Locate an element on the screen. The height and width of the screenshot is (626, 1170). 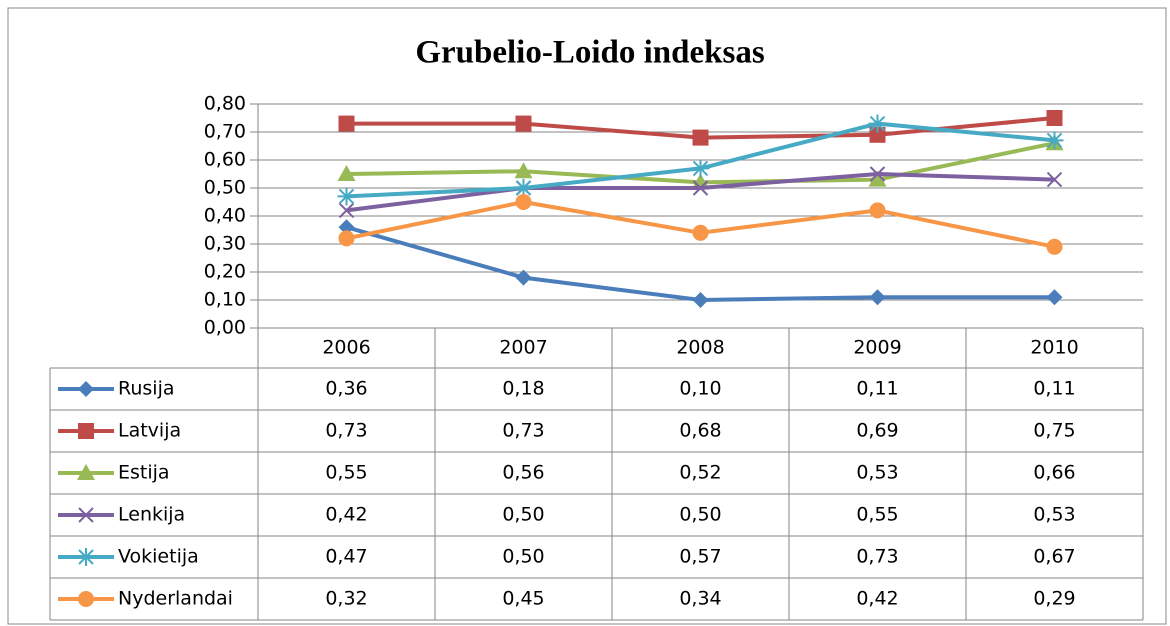
table-value: 0,18 is located at coordinates (523, 389).